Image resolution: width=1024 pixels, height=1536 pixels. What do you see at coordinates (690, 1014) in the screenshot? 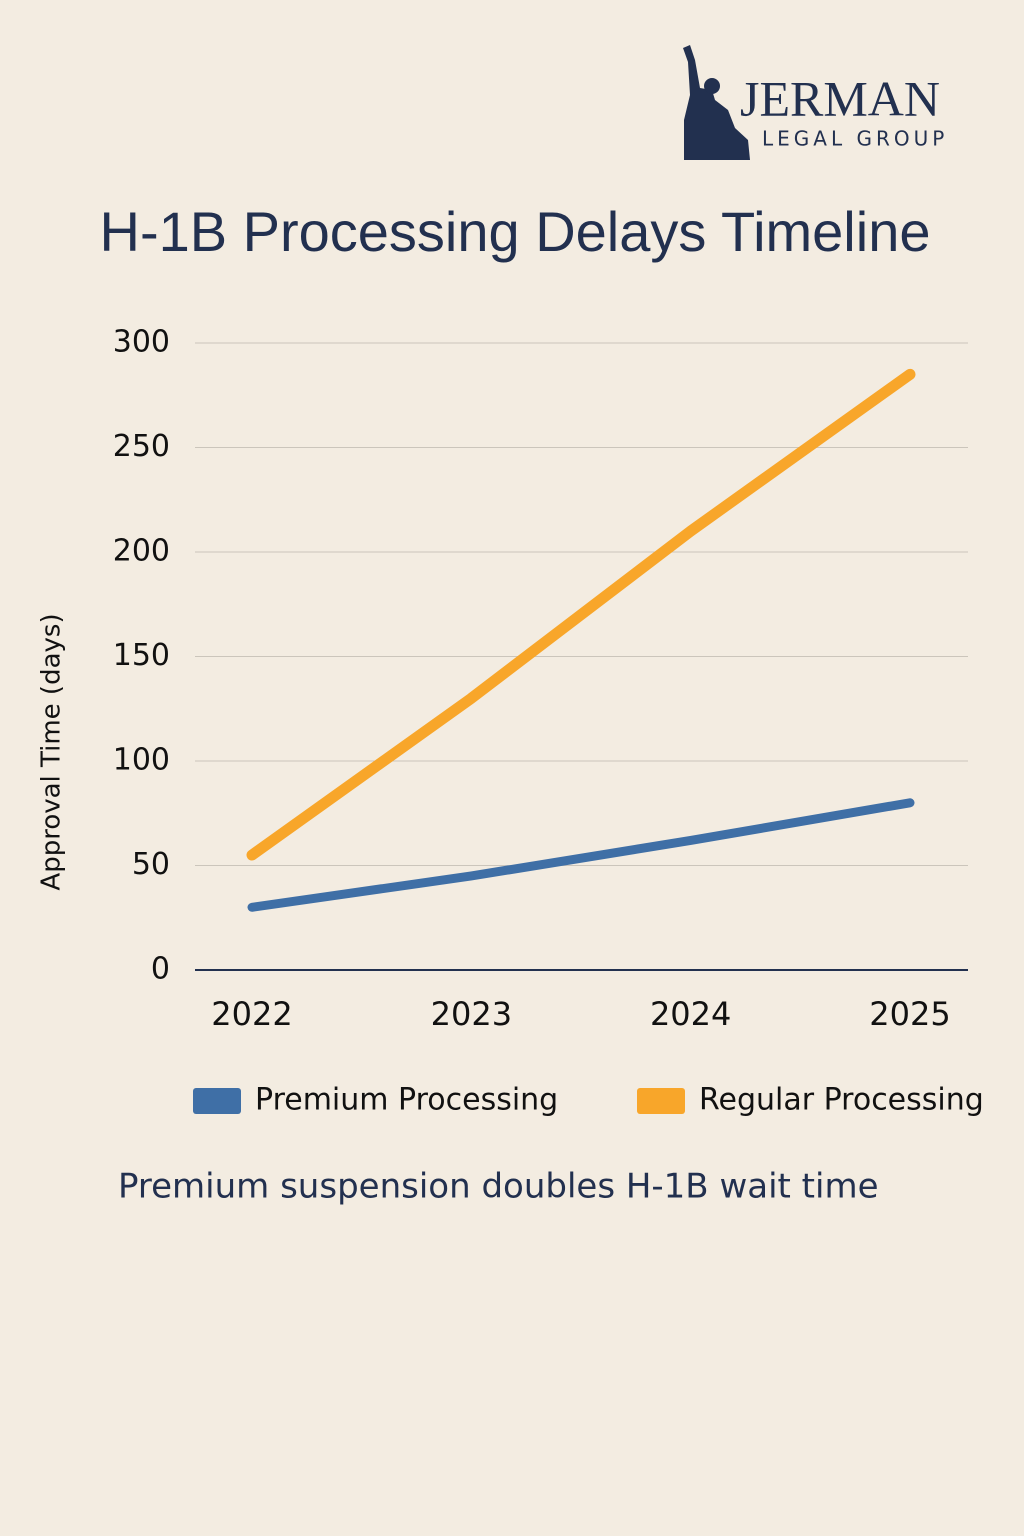
I see `x-tick-label: 2024` at bounding box center [690, 1014].